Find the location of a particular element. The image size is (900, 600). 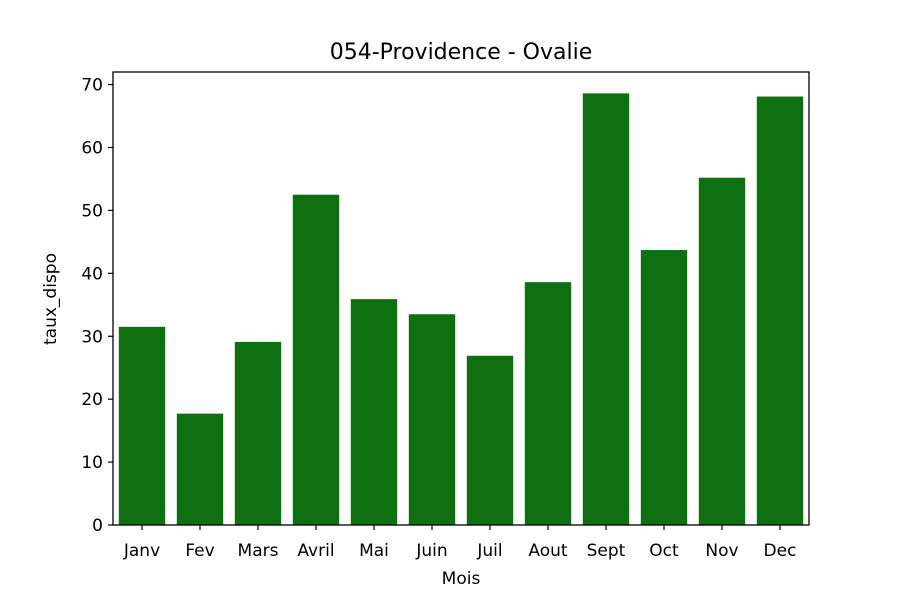

bar-mars is located at coordinates (258, 433).